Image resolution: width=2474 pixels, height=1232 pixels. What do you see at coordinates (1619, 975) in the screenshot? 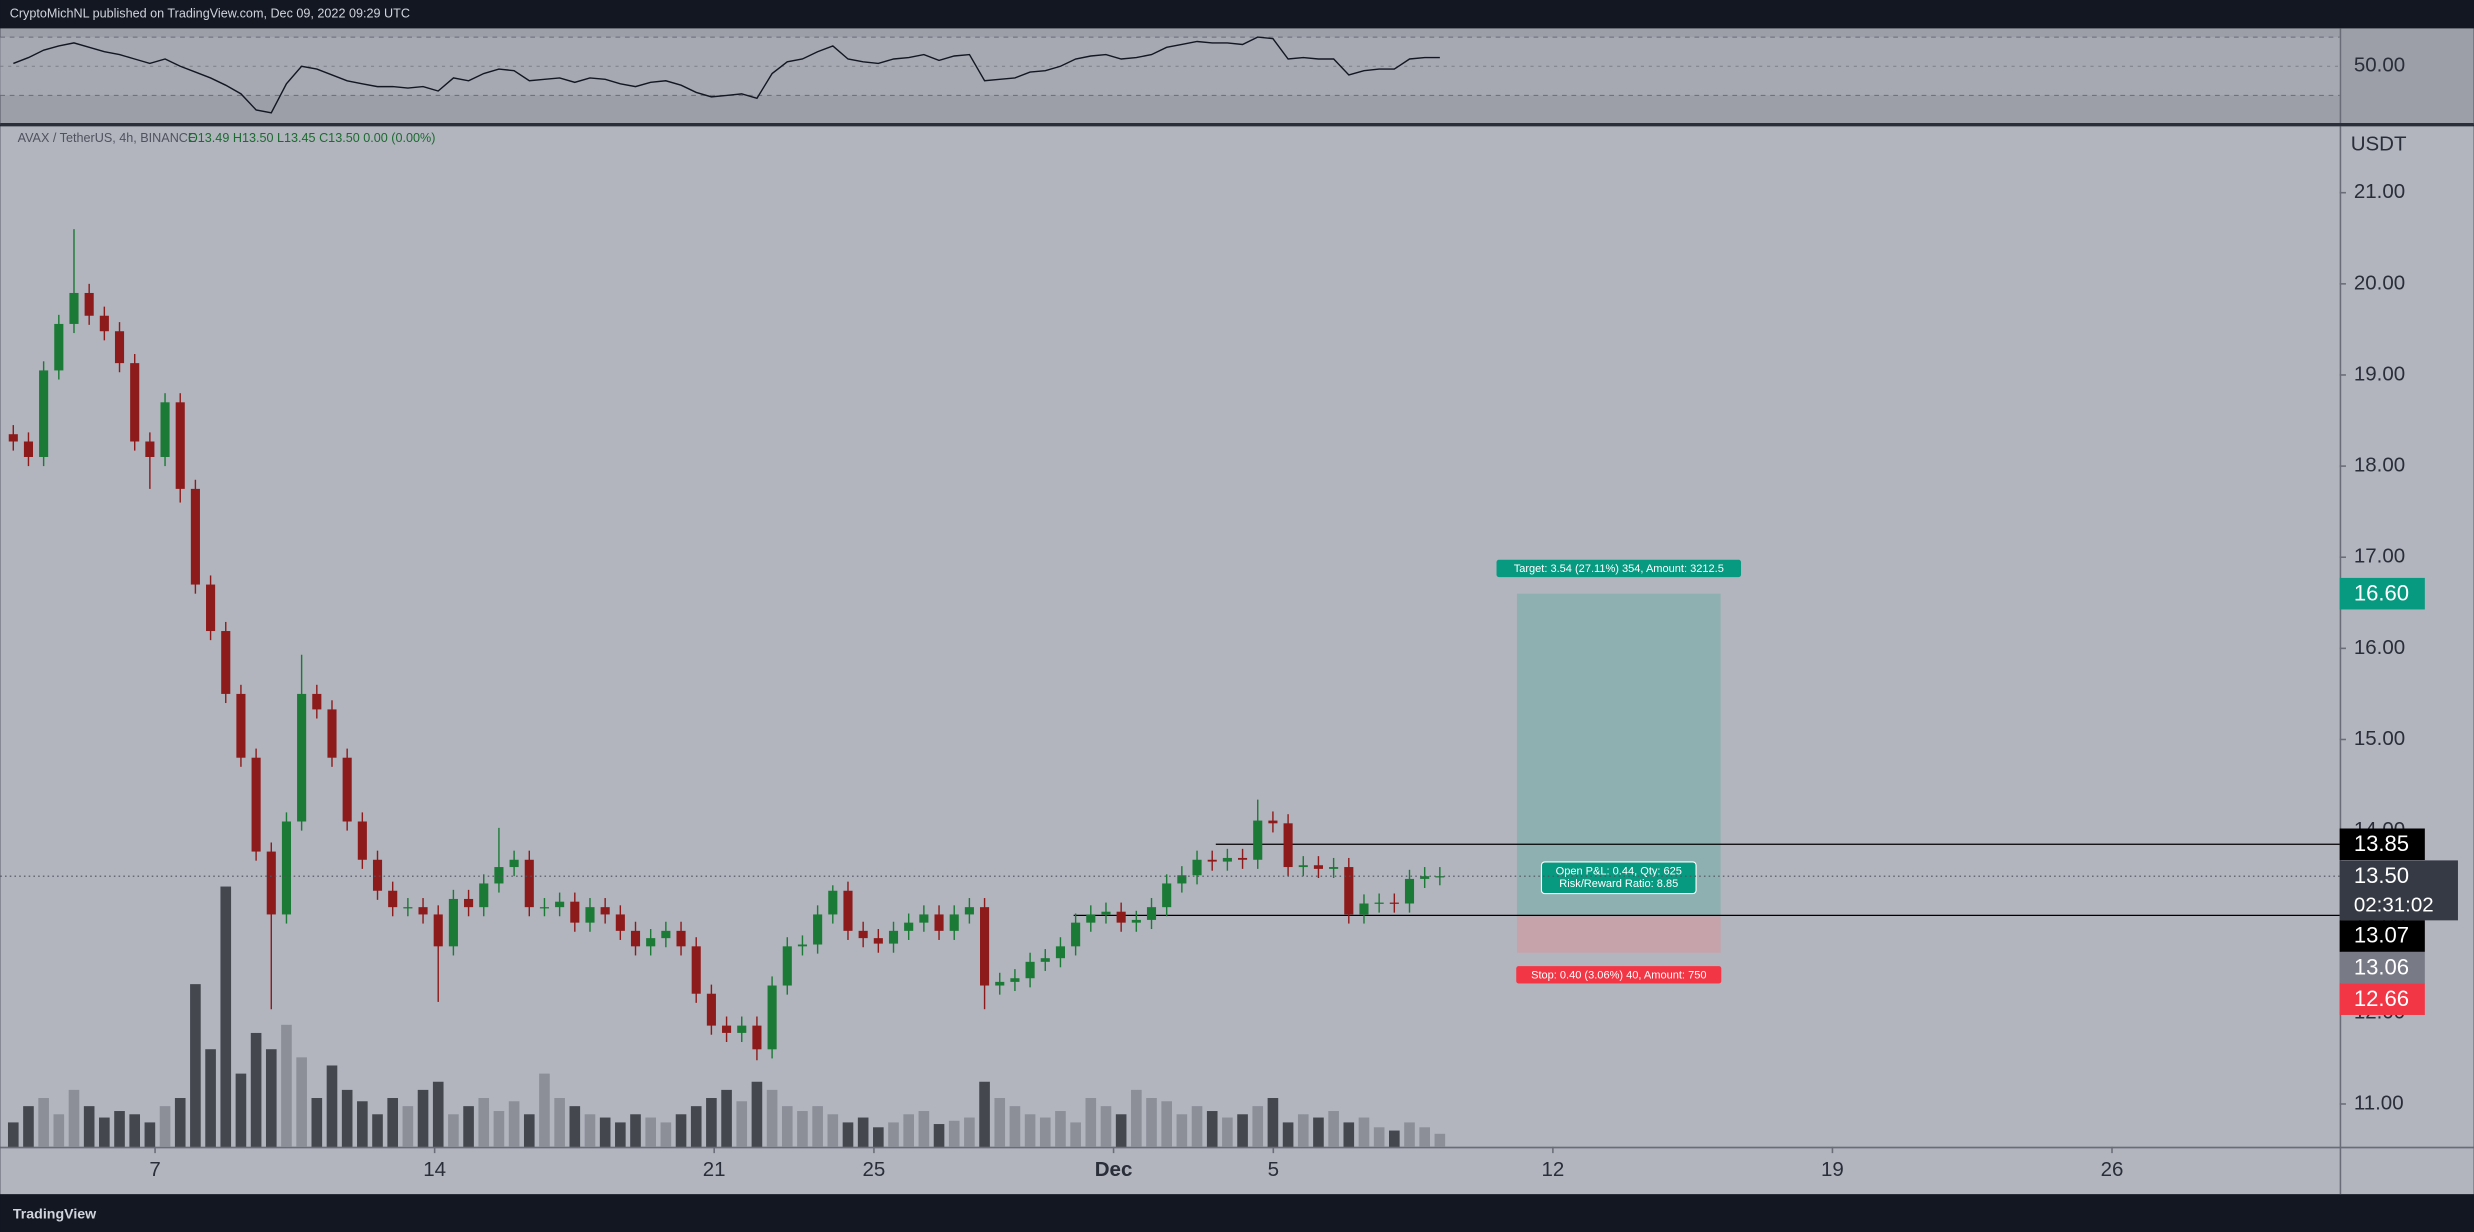
I see `stop-label-bg` at bounding box center [1619, 975].